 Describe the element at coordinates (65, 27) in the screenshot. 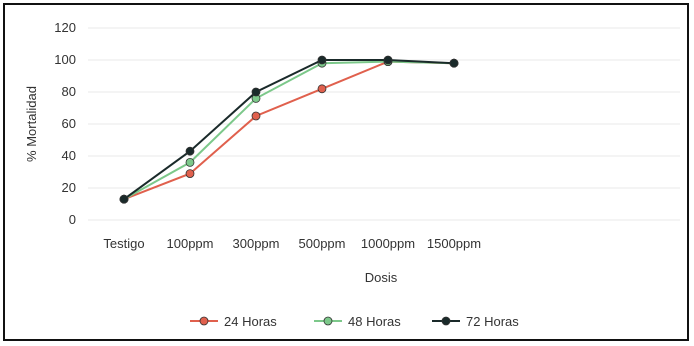

I see `y-tick-label: 120` at that location.